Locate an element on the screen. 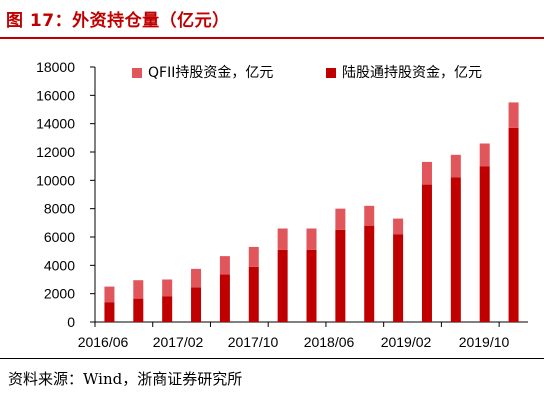 This screenshot has height=408, width=544. y-tick-label: 10000 is located at coordinates (55, 180).